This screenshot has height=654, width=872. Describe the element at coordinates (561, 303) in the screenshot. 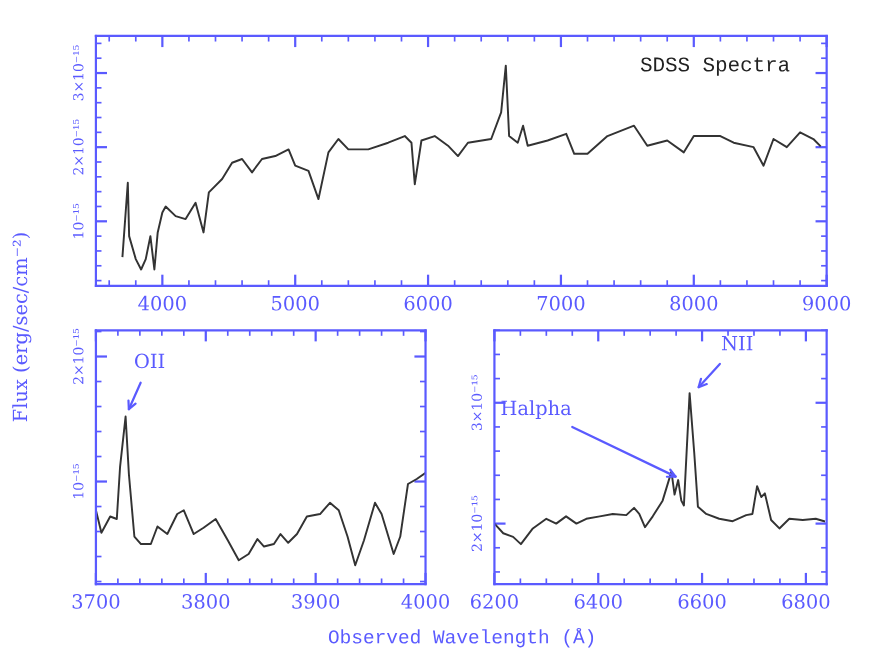

I see `x-tick-label: 7000` at that location.